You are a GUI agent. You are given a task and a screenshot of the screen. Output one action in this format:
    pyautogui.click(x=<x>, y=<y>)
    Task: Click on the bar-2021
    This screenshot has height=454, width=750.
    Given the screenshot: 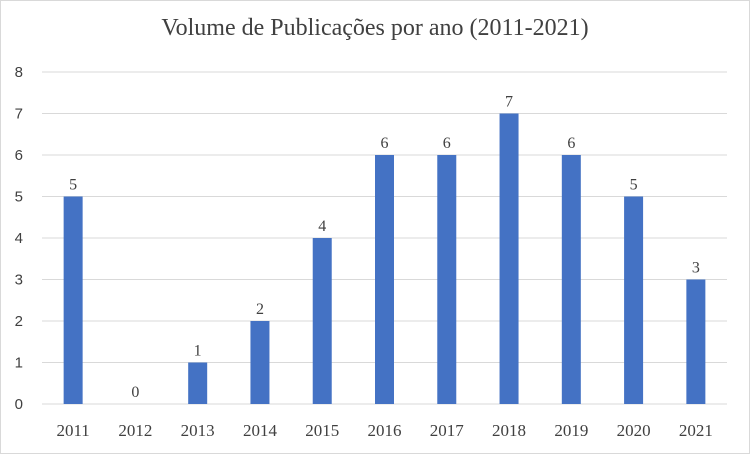 What is the action you would take?
    pyautogui.click(x=696, y=341)
    